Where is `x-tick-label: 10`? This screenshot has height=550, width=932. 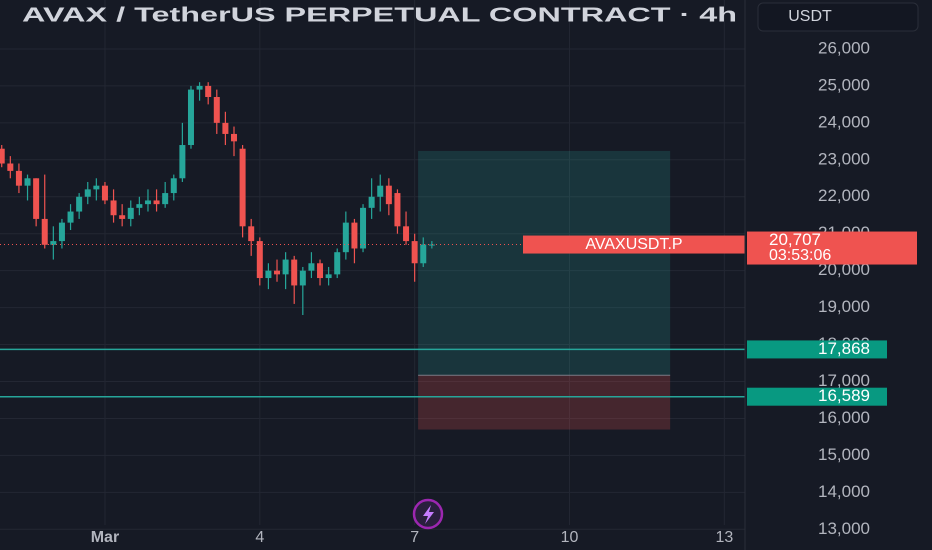 x-tick-label: 10 is located at coordinates (570, 537).